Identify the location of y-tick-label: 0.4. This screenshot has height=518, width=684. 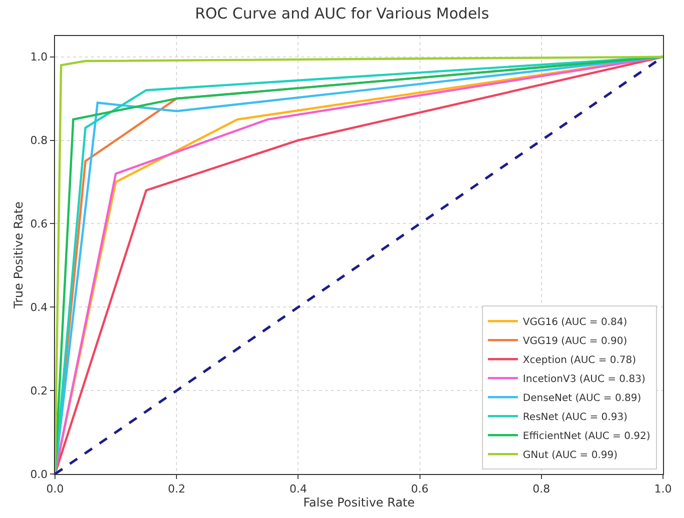
(39, 307).